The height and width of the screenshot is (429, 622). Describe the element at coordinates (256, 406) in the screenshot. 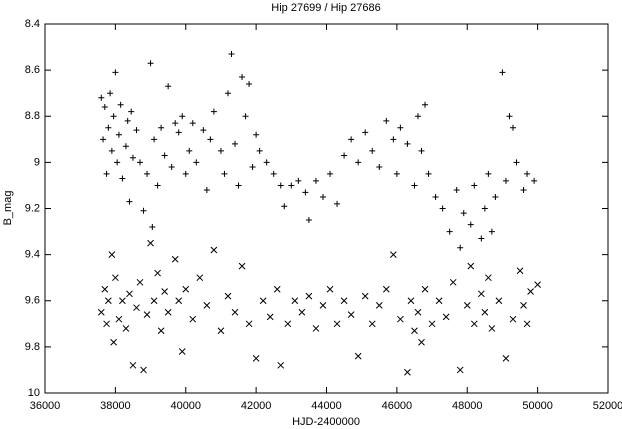

I see `x-tick-label: 42000` at that location.